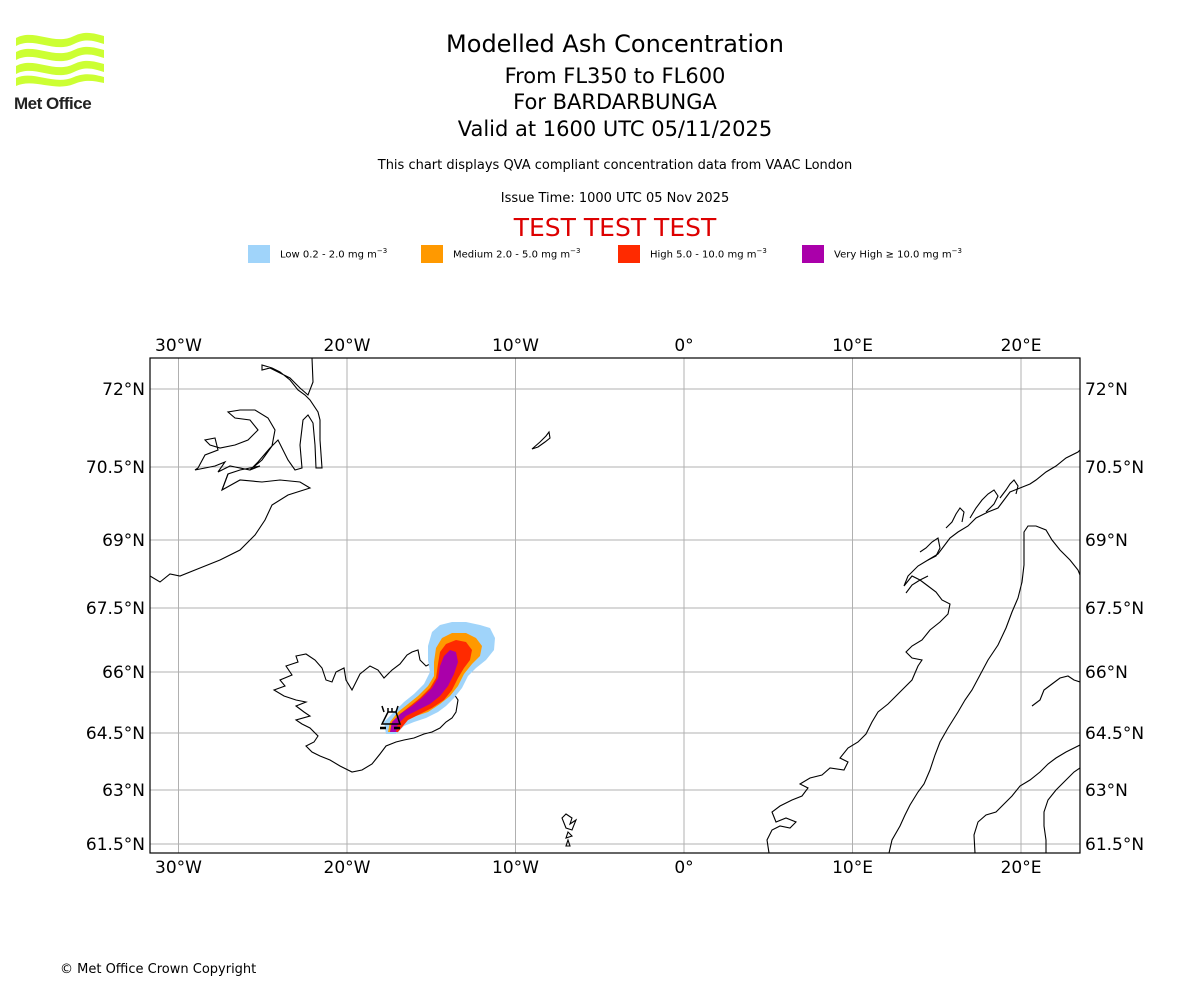  What do you see at coordinates (123, 541) in the screenshot?
I see `lat-tick-label-left: 69°N` at bounding box center [123, 541].